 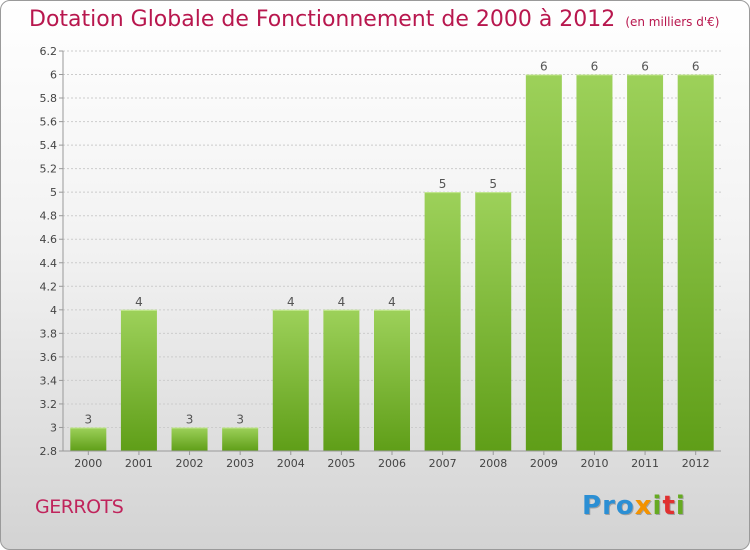 What do you see at coordinates (341, 463) in the screenshot?
I see `x-tick-label: 2005` at bounding box center [341, 463].